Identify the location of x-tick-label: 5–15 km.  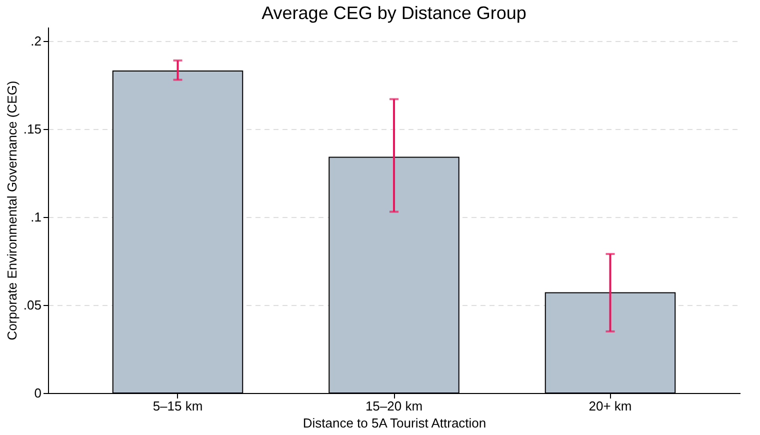
(177, 406).